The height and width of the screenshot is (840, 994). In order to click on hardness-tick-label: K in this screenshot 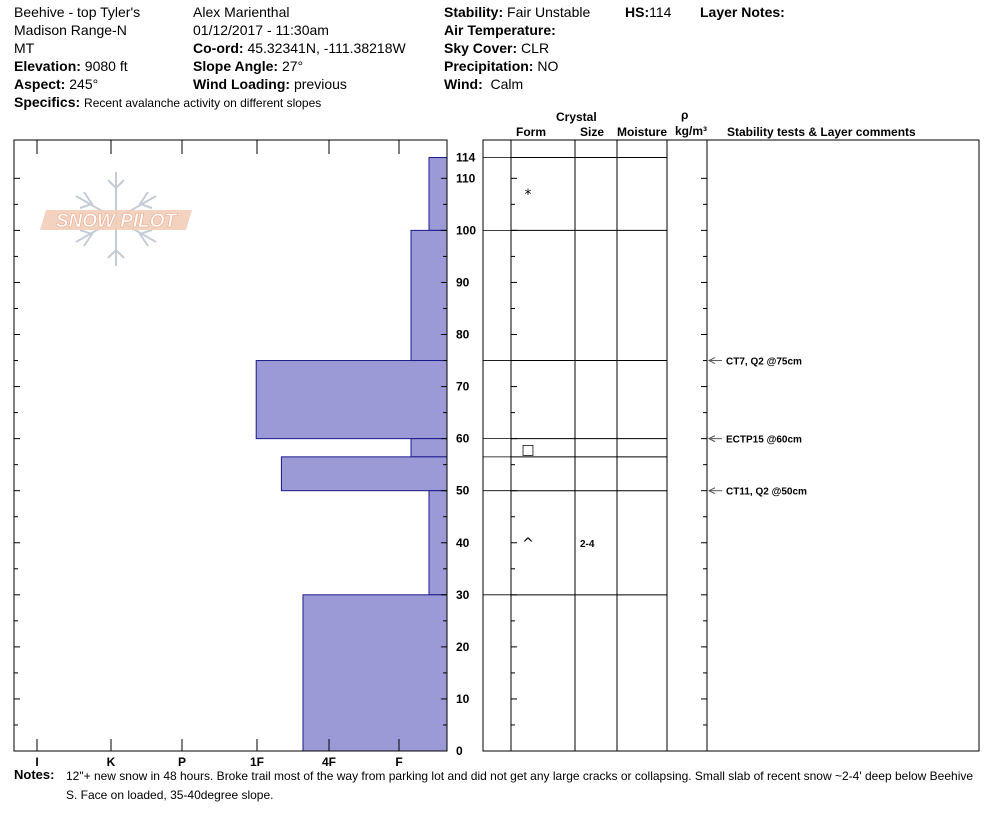, I will do `click(111, 762)`.